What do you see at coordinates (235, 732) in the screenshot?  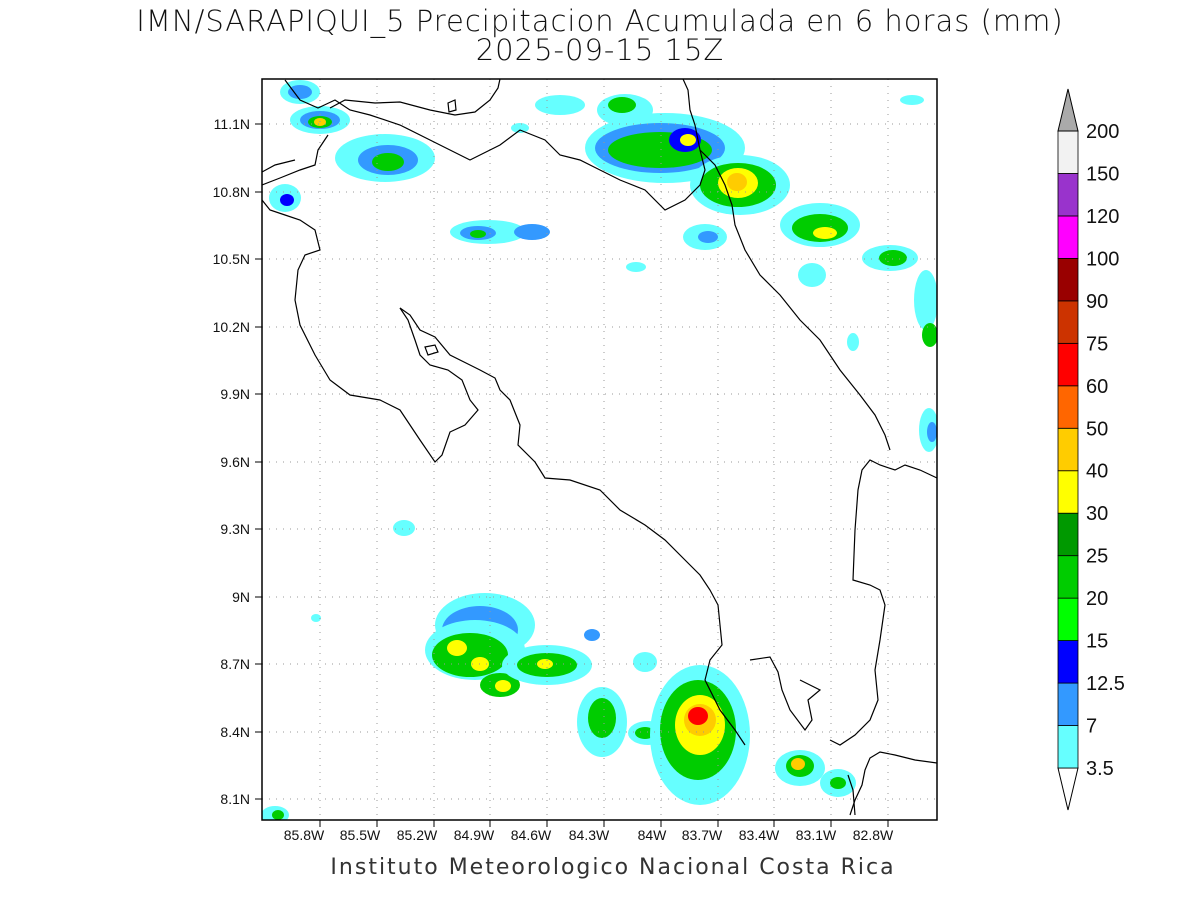 I see `lat-tick-label: 8.4N` at bounding box center [235, 732].